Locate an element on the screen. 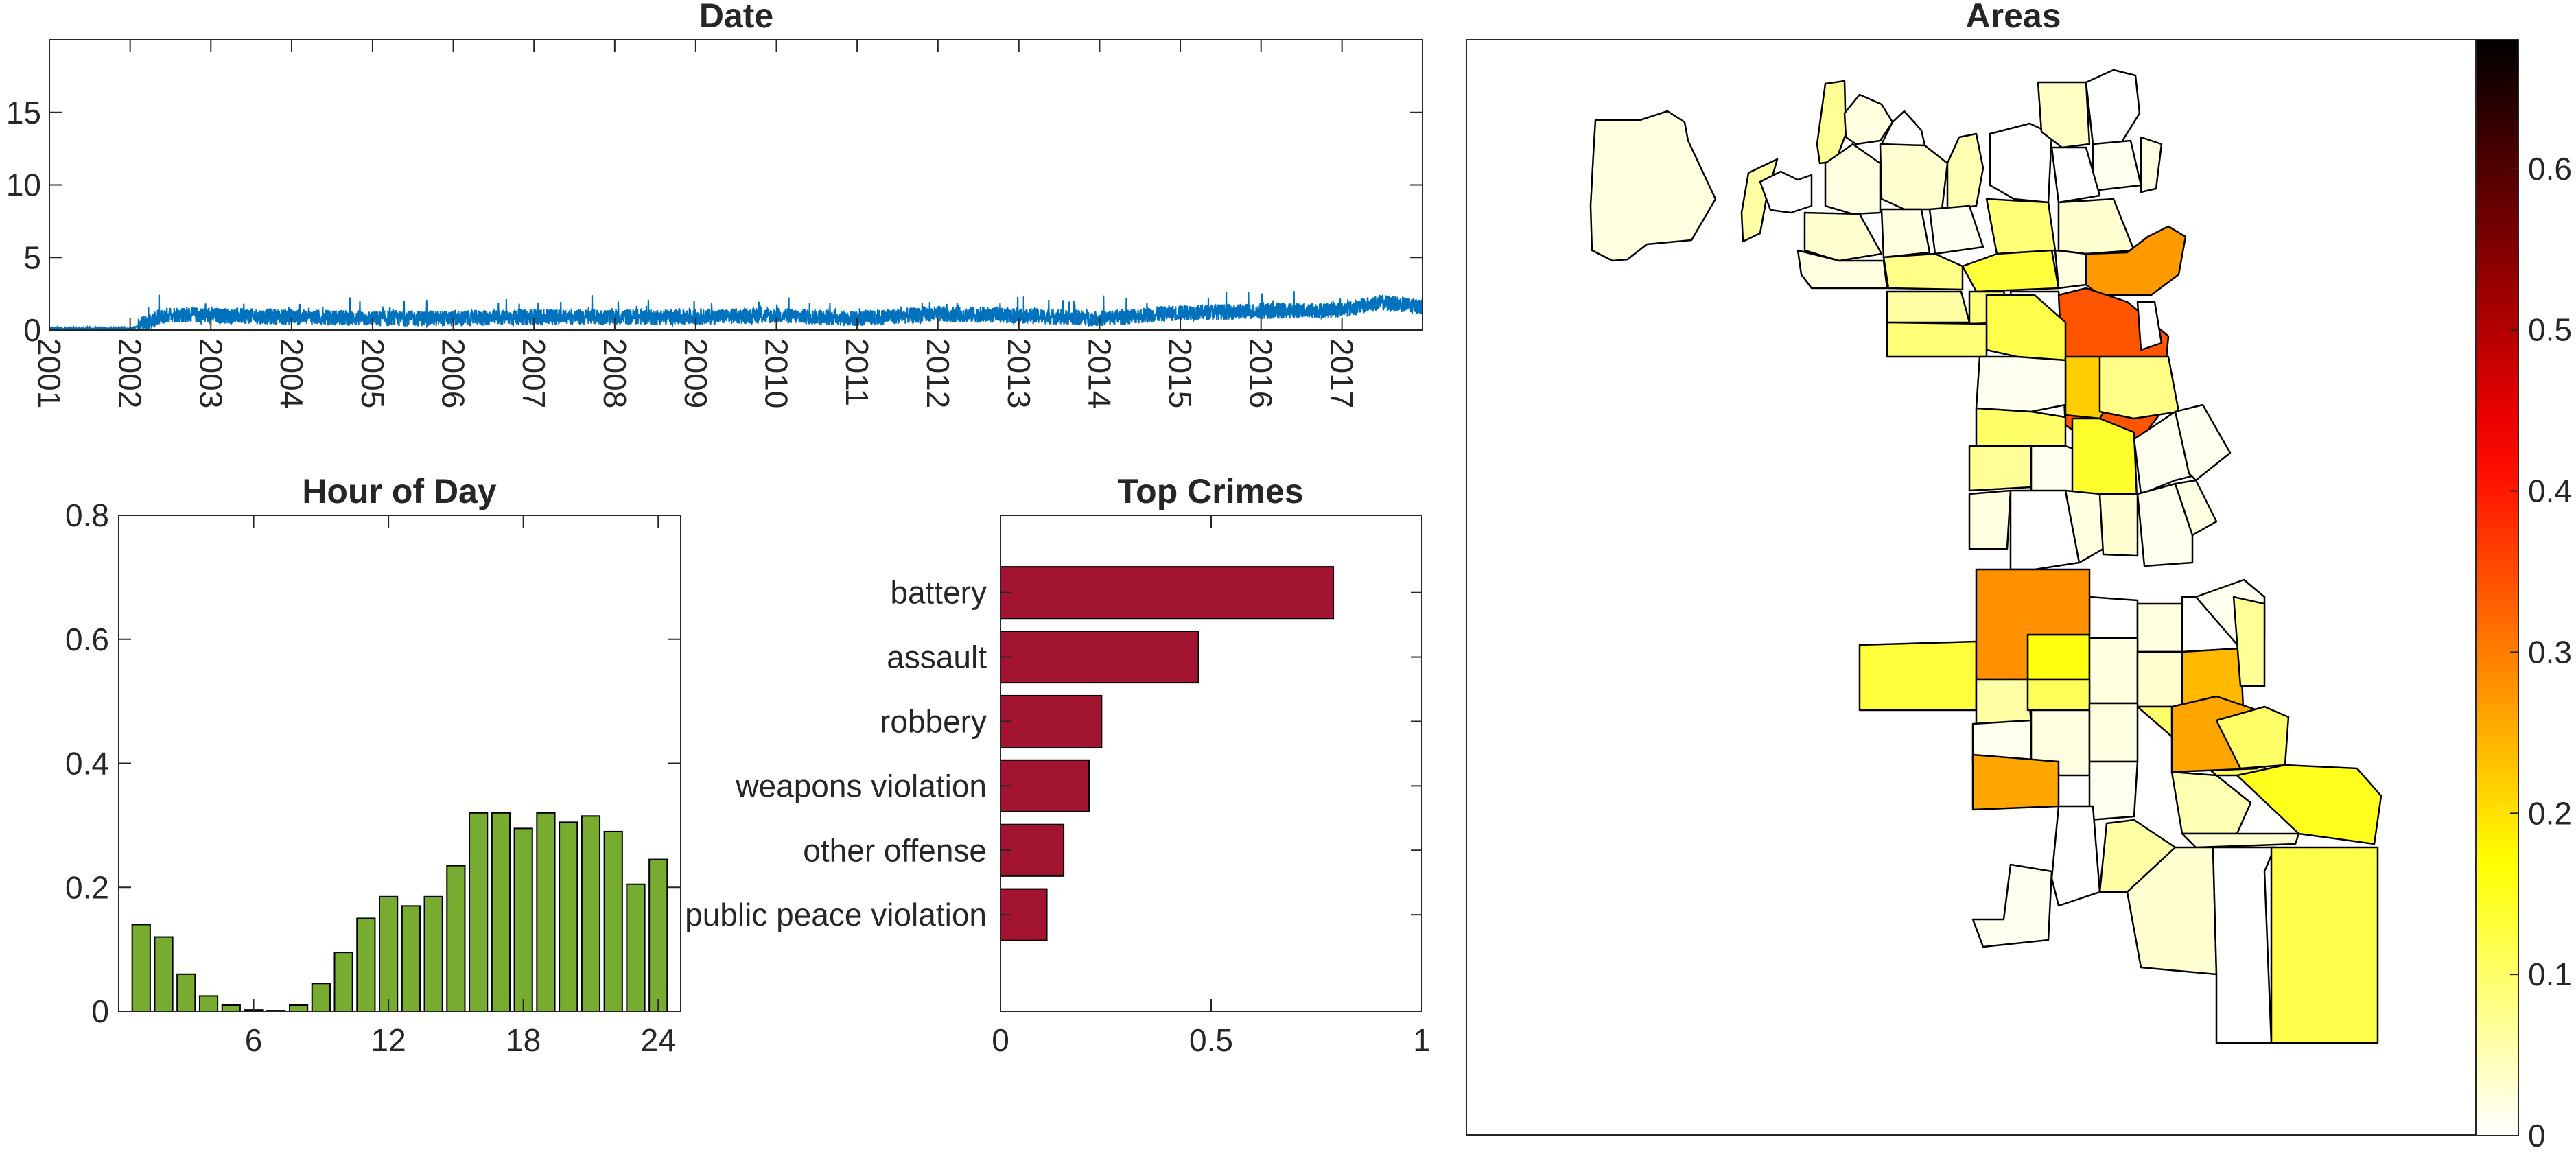 The height and width of the screenshot is (1152, 2576). hour-y-tick-label: 0 is located at coordinates (100, 1011).